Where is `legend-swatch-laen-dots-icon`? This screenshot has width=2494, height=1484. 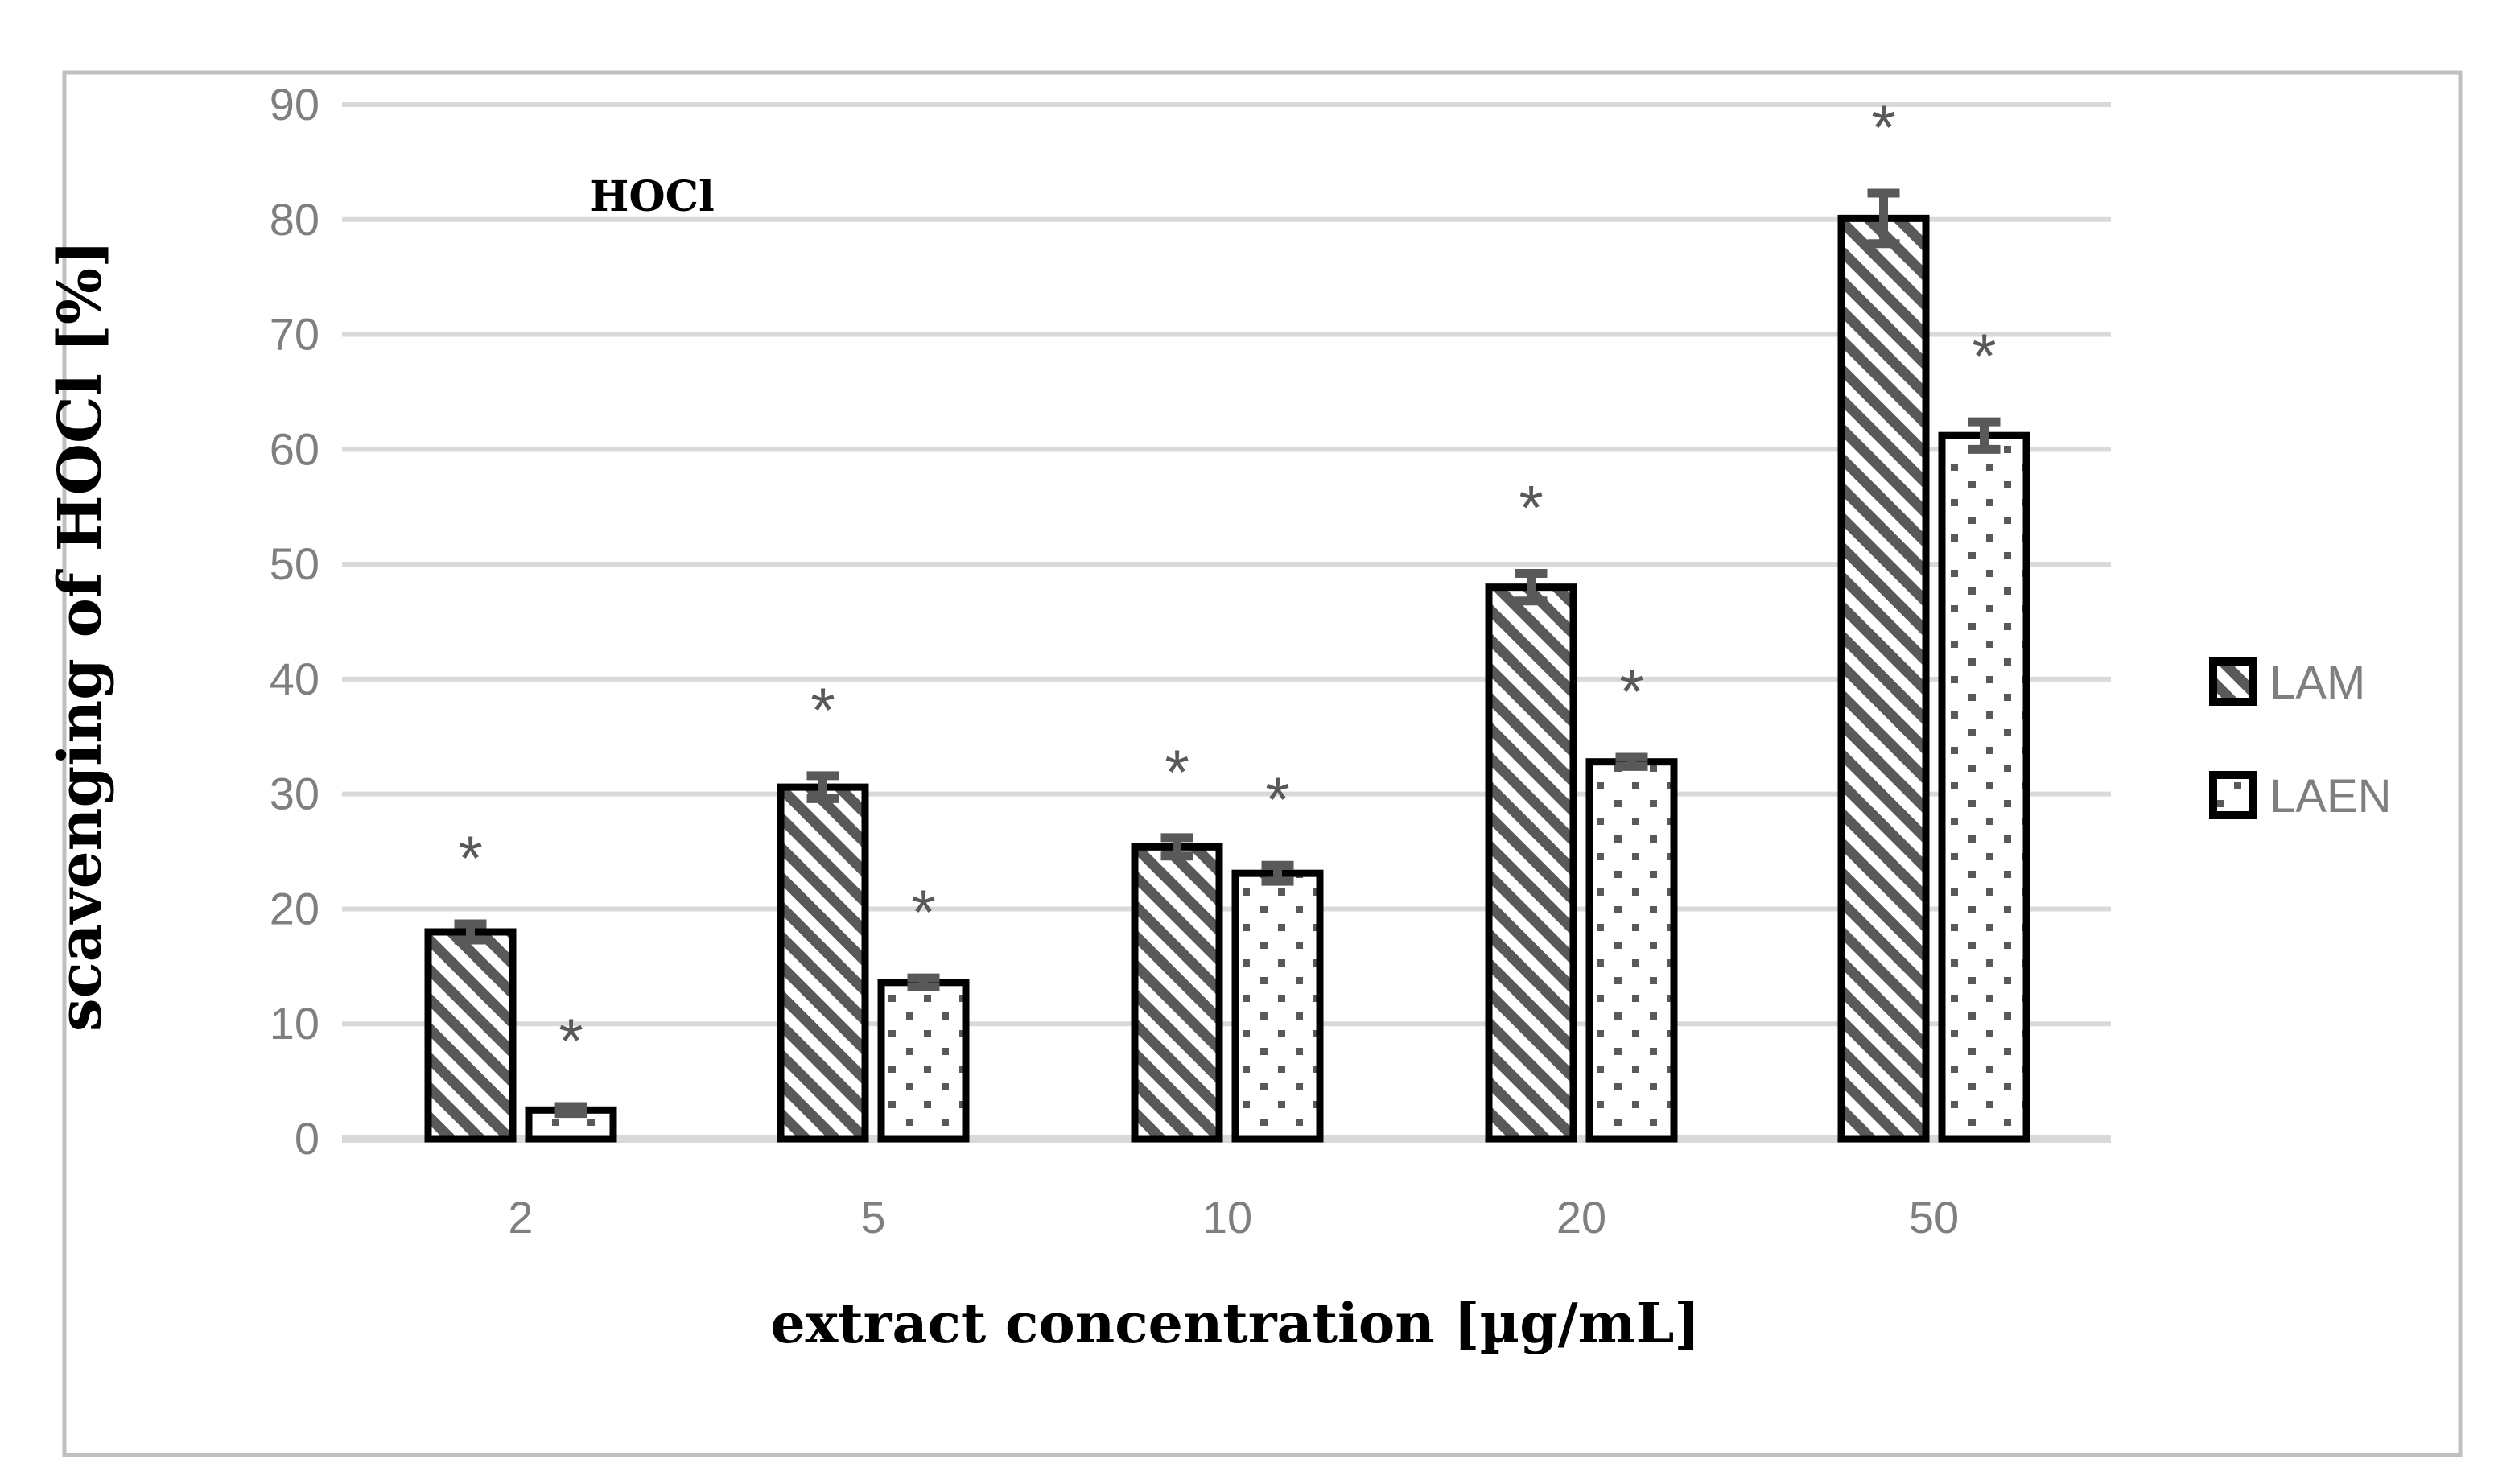 legend-swatch-laen-dots-icon is located at coordinates (2233, 795).